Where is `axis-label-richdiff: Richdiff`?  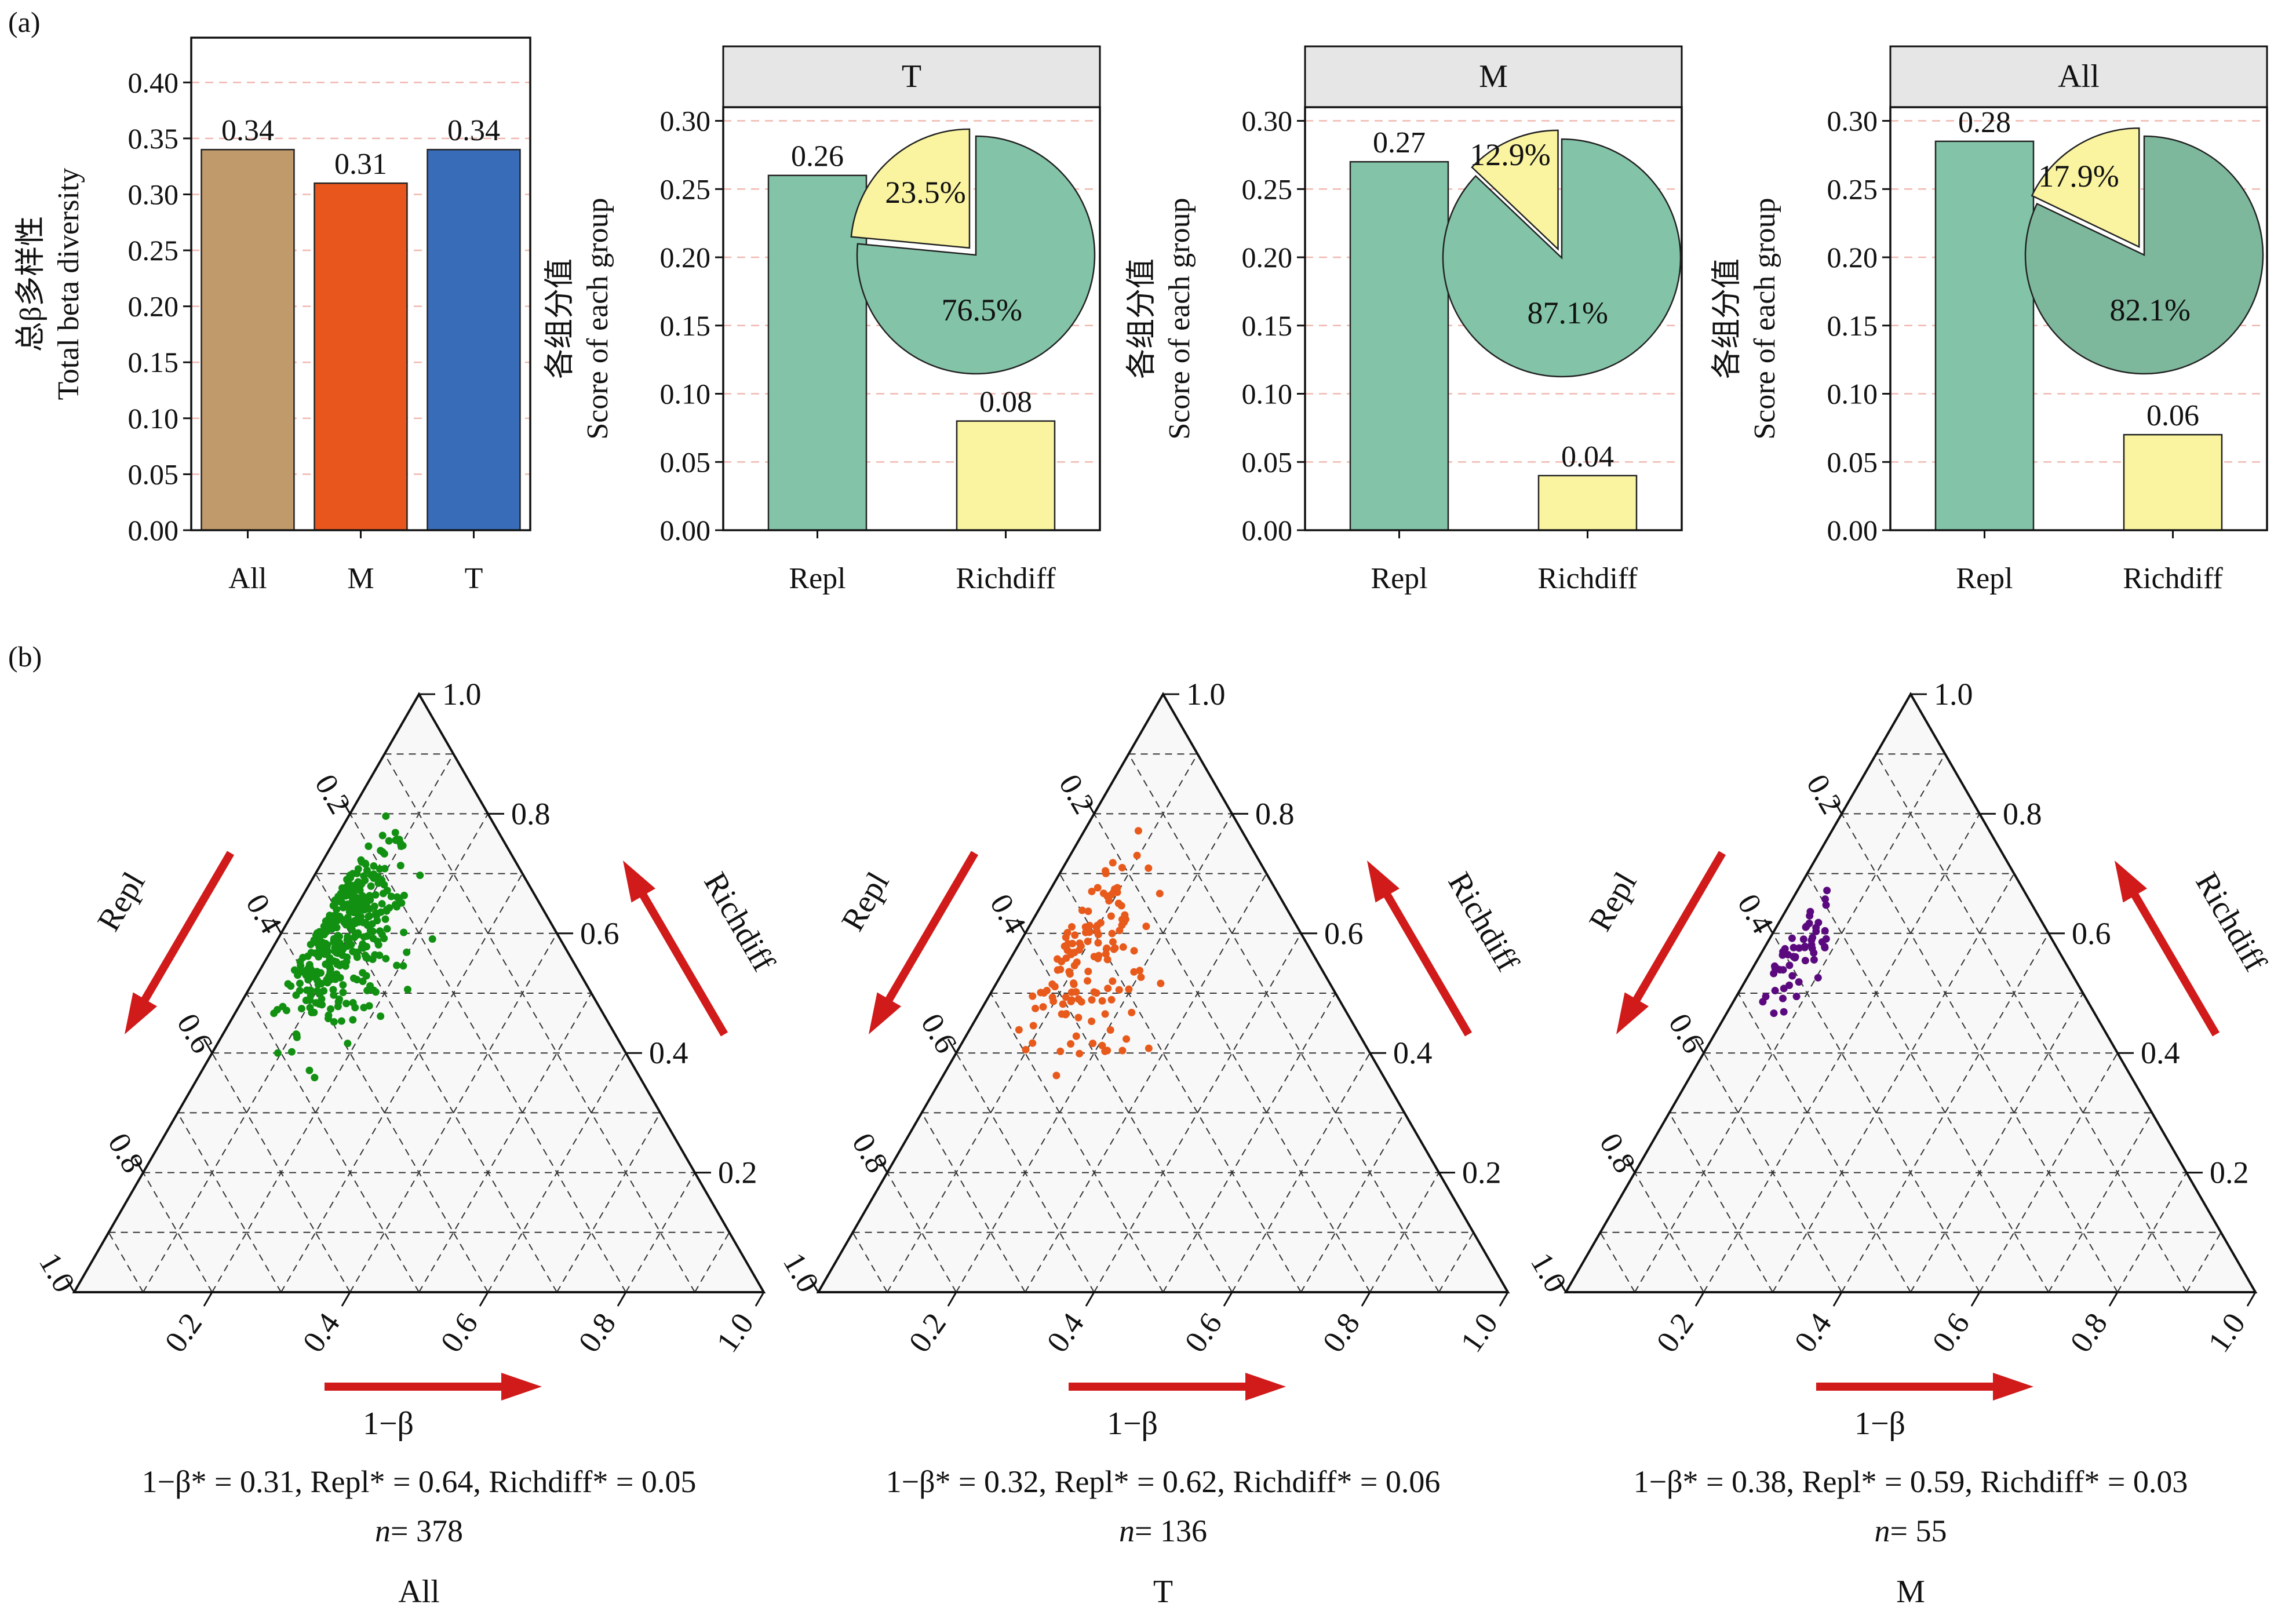 axis-label-richdiff: Richdiff is located at coordinates (1484, 922).